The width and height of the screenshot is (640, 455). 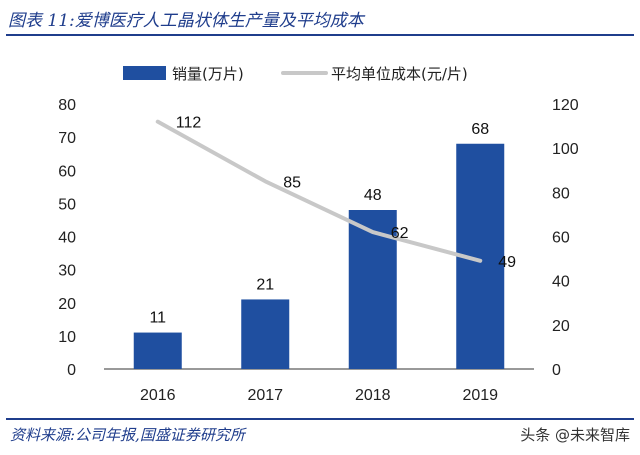 I want to click on y-left-tick-label: 20, so click(x=67, y=304).